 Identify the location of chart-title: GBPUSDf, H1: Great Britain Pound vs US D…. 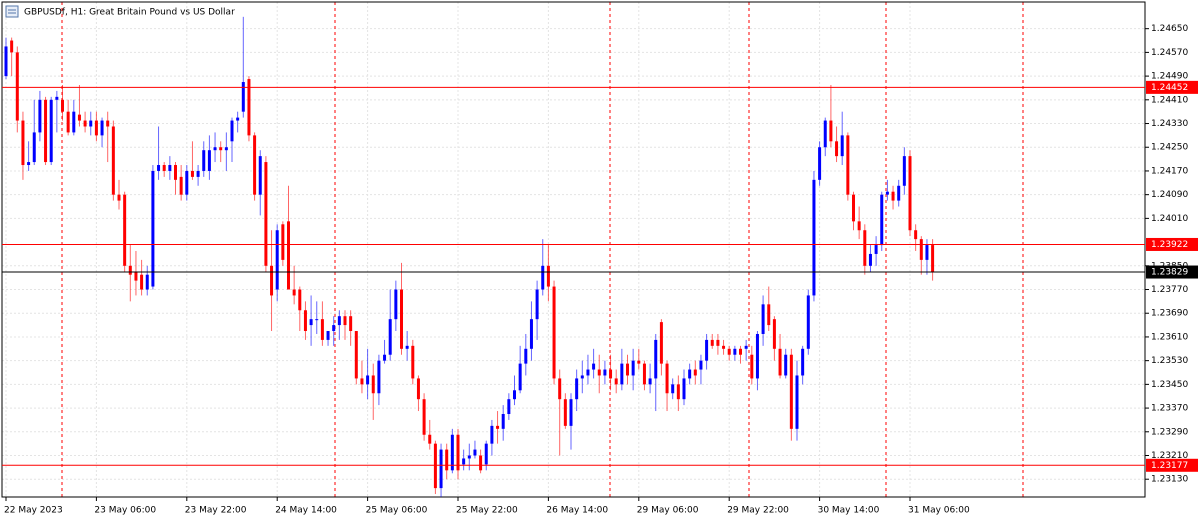
(129, 13).